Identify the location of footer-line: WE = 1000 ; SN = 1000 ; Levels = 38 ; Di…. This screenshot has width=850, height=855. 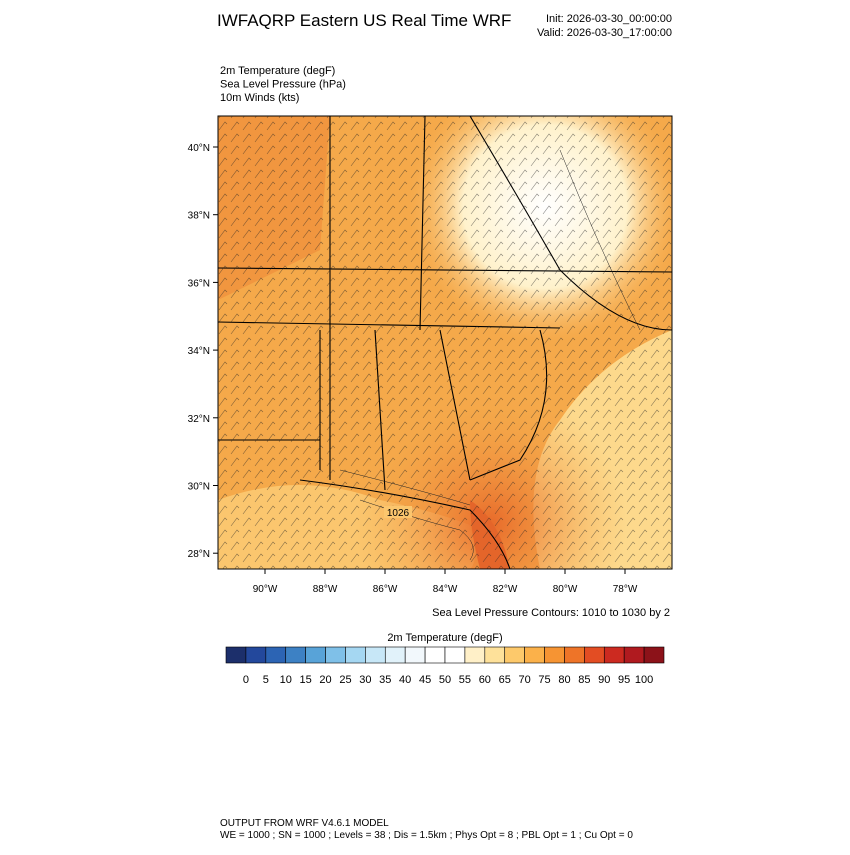
(426, 835).